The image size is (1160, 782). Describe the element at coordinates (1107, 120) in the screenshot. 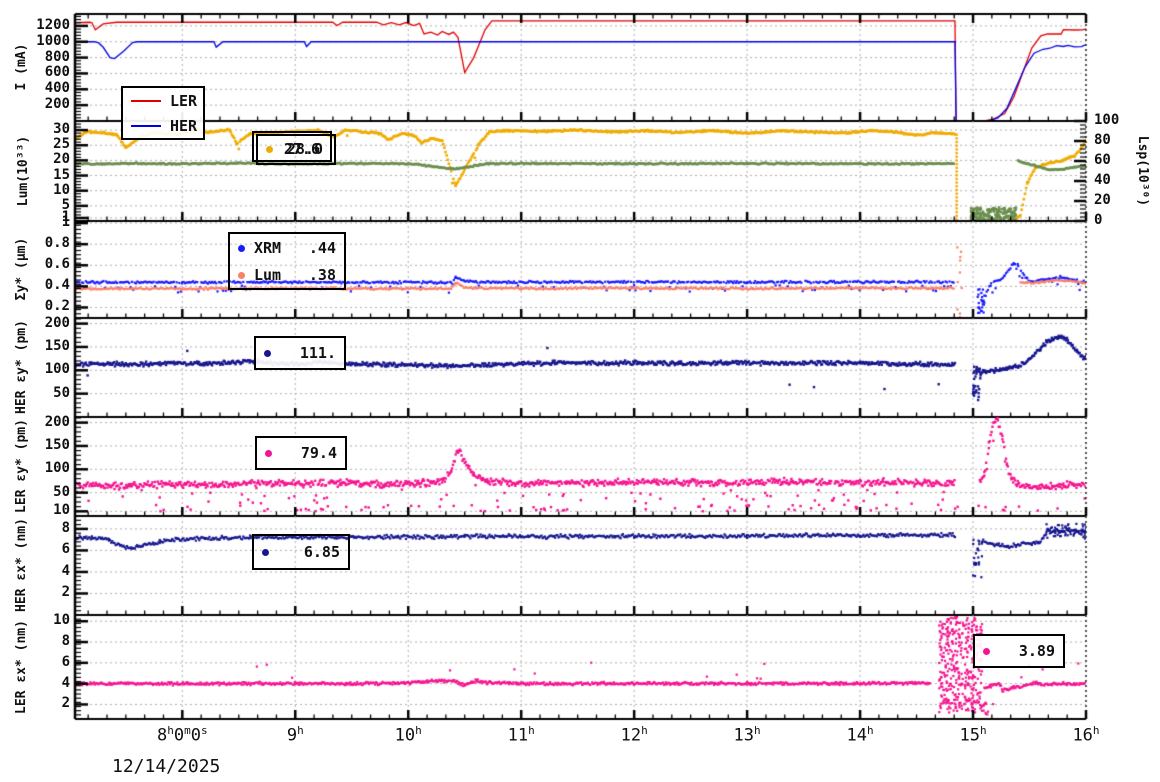

I see `right-tick-label: 100` at that location.